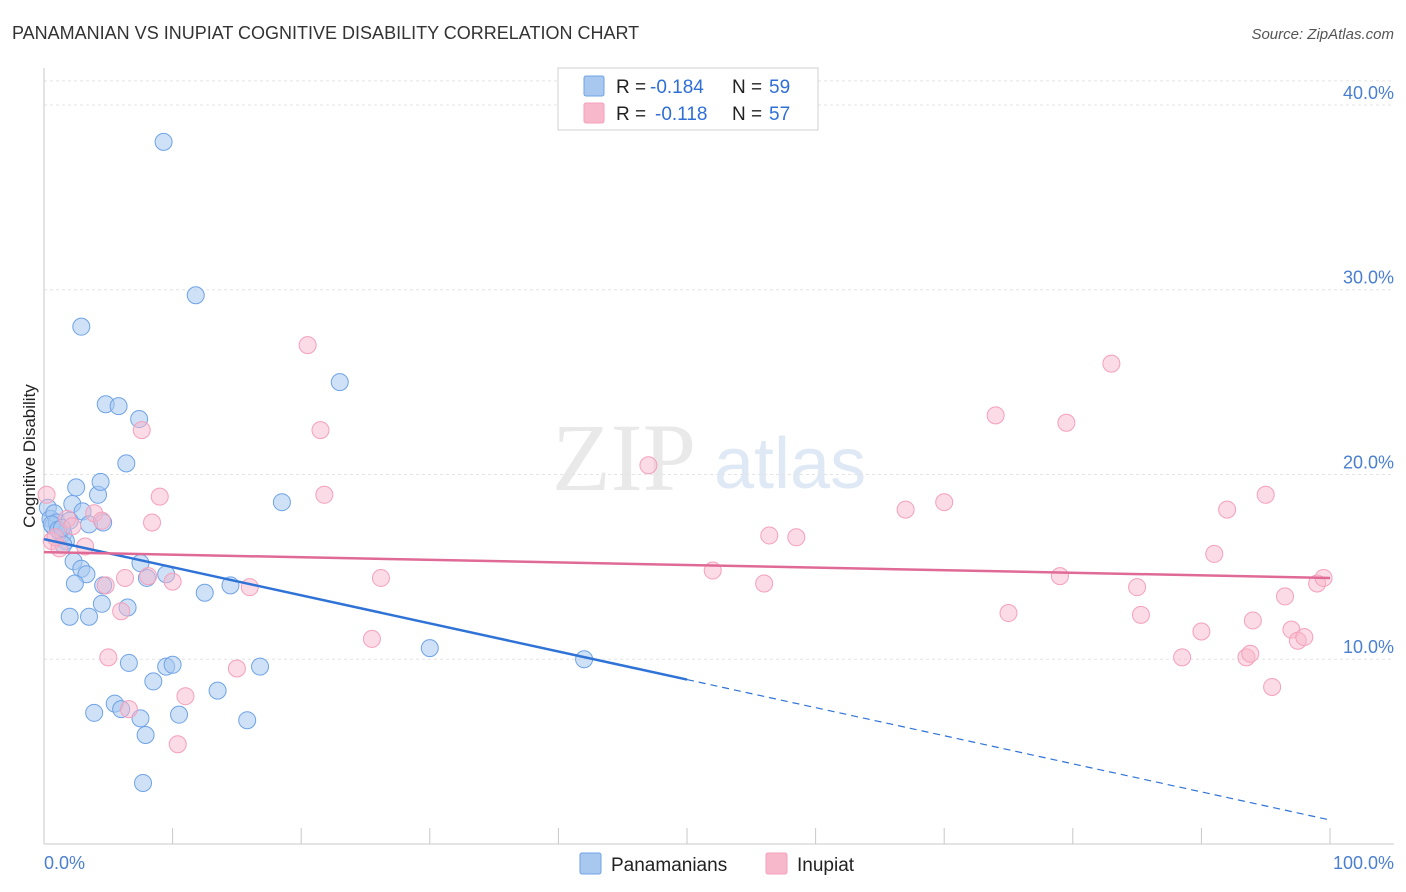 This screenshot has width=1406, height=892. What do you see at coordinates (631, 87) in the screenshot?
I see `legend-r-label-1: R =` at bounding box center [631, 87].